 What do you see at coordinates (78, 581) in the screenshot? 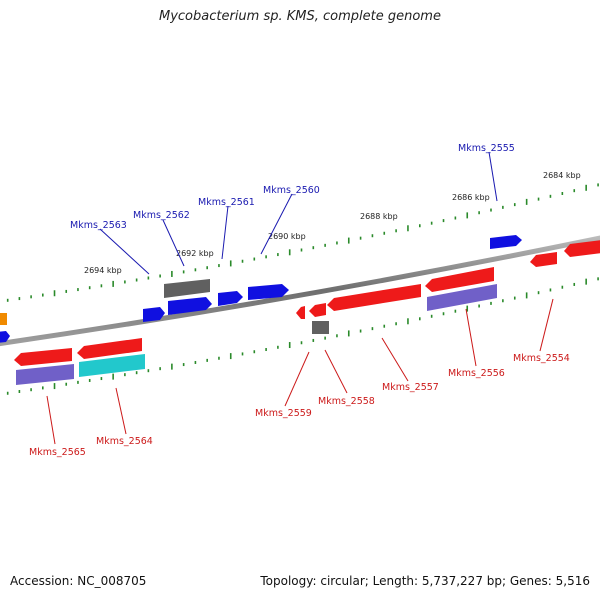
I see `accession-text: Accession: NC_008705` at bounding box center [78, 581].